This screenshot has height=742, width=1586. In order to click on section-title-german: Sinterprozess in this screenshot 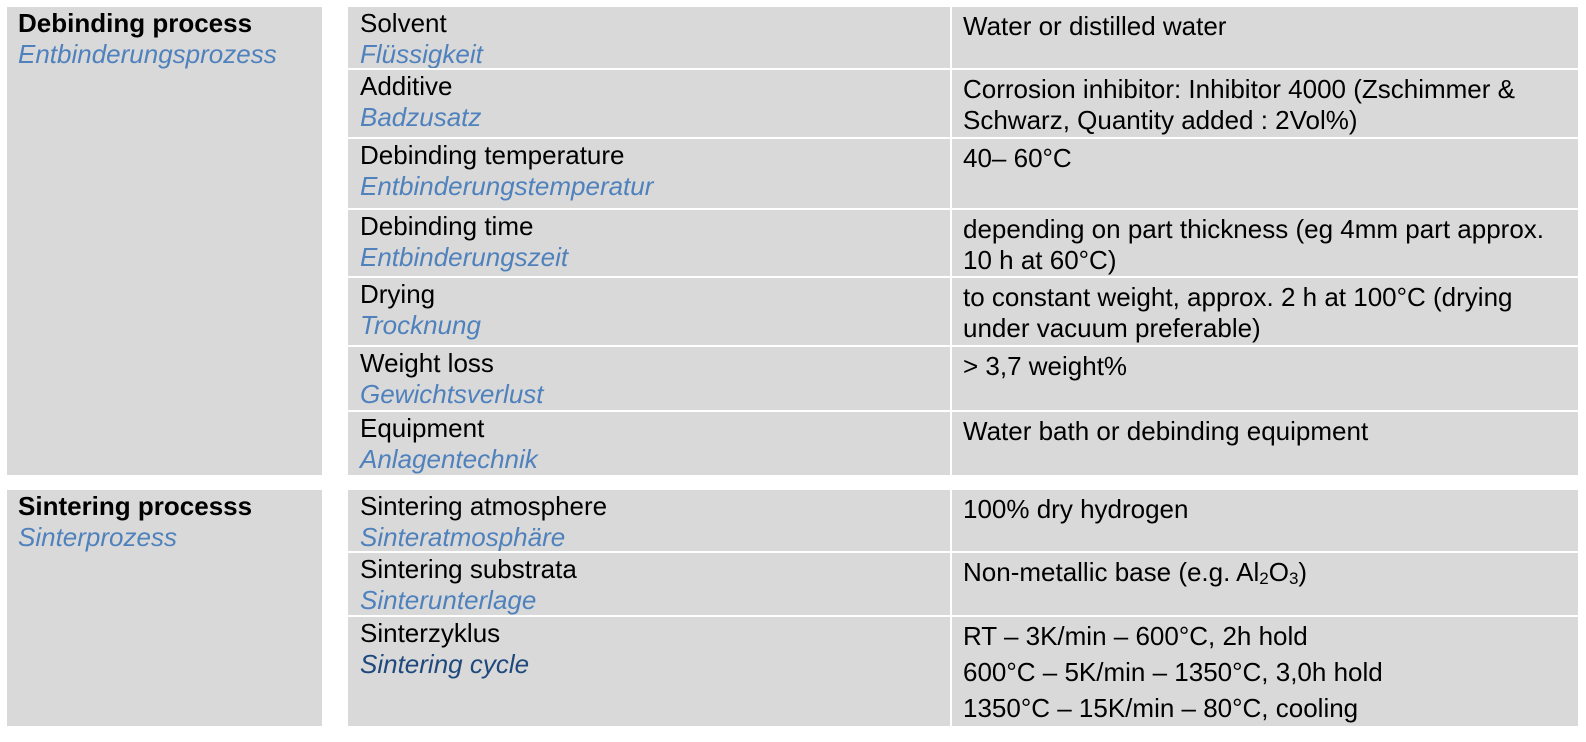, I will do `click(97, 537)`.